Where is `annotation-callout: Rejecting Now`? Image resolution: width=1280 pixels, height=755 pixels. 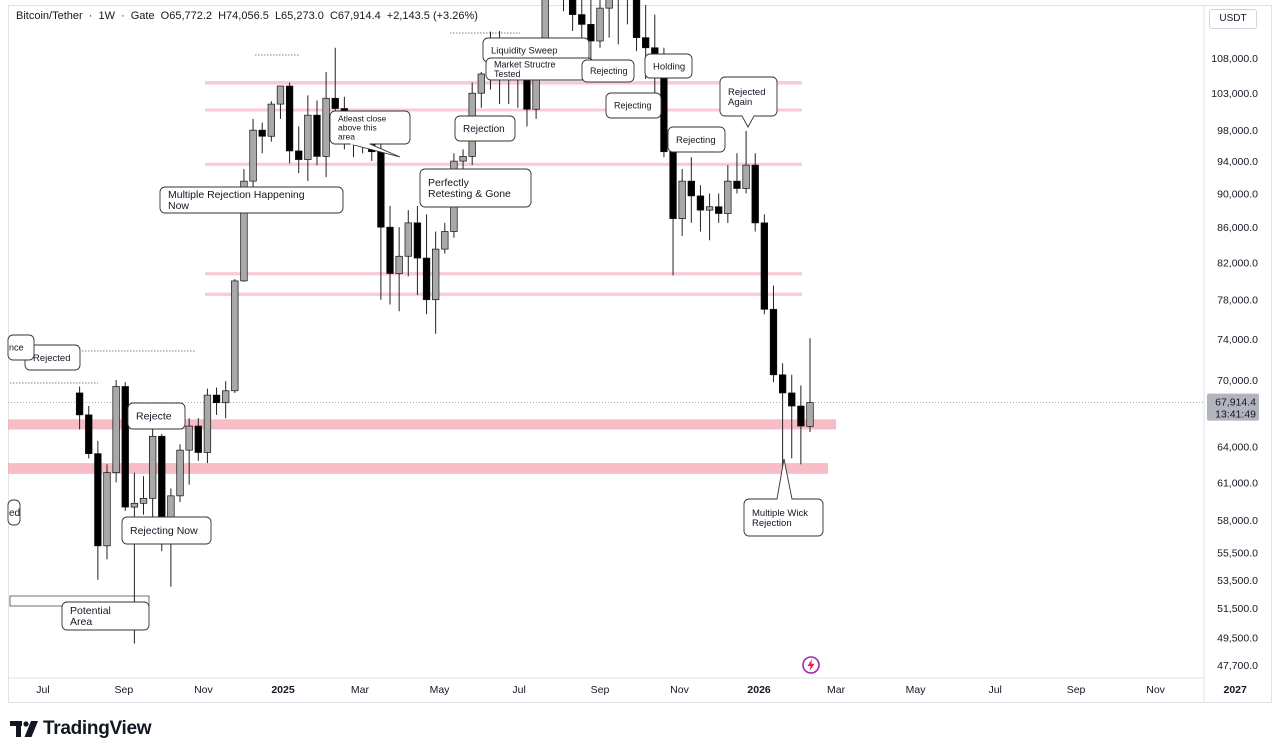
annotation-callout: Rejecting Now is located at coordinates (166, 530).